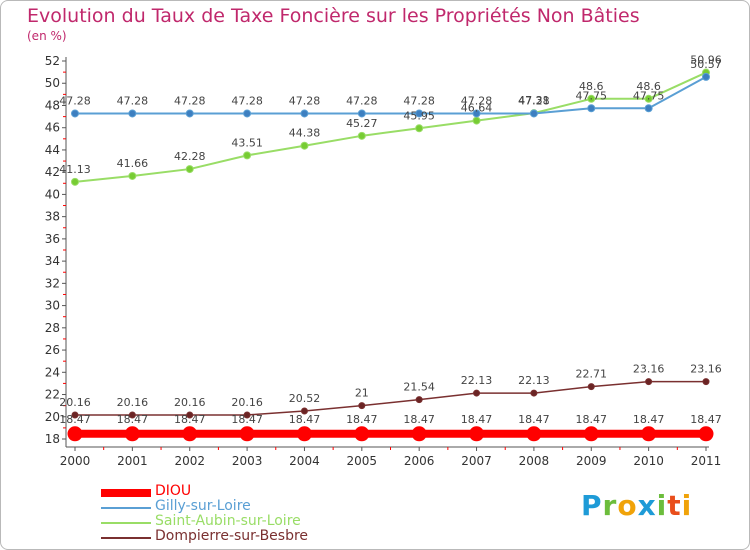  What do you see at coordinates (534, 461) in the screenshot?
I see `x-tick-label: 2008` at bounding box center [534, 461].